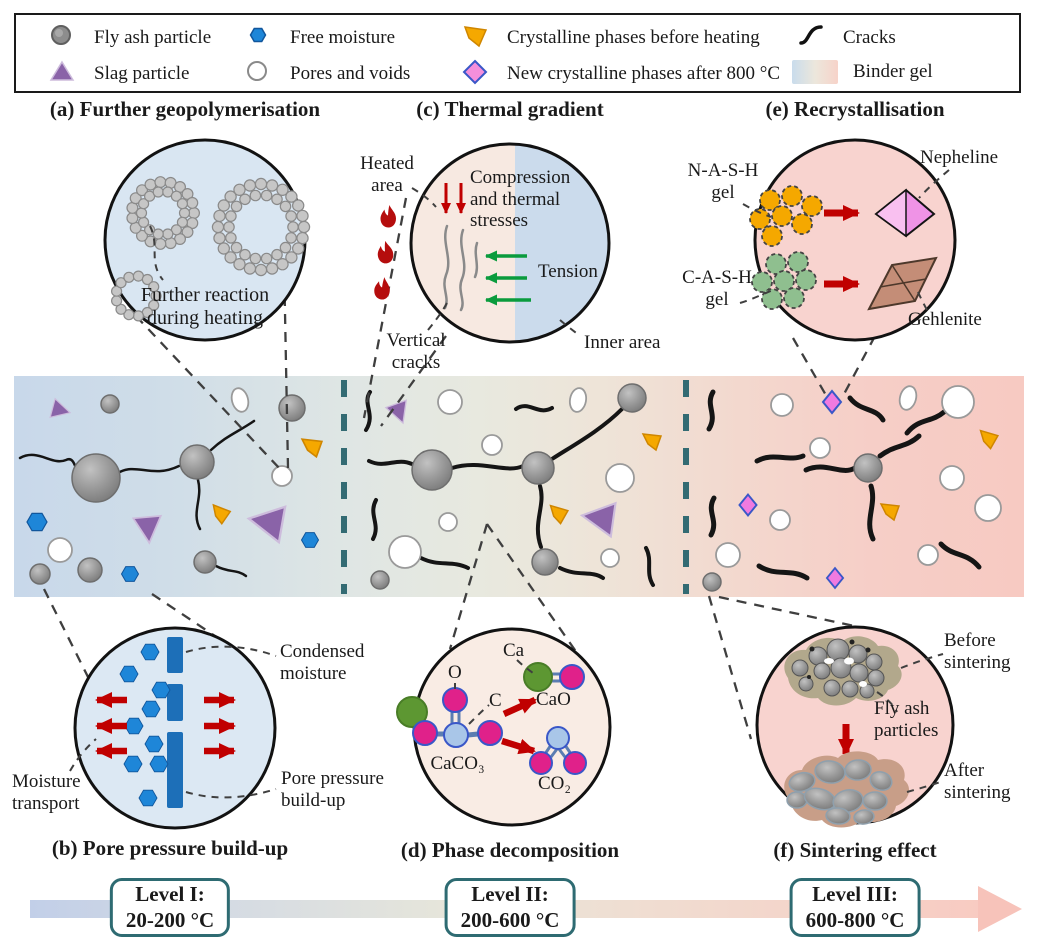  Describe the element at coordinates (922, 661) in the screenshot. I see `before-dash` at that location.